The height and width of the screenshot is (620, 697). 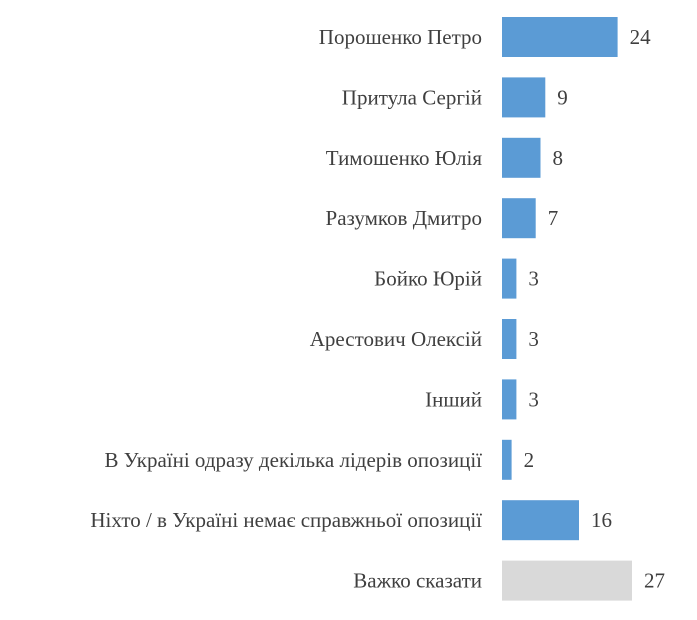 What do you see at coordinates (533, 279) in the screenshot?
I see `value-label-5: 3` at bounding box center [533, 279].